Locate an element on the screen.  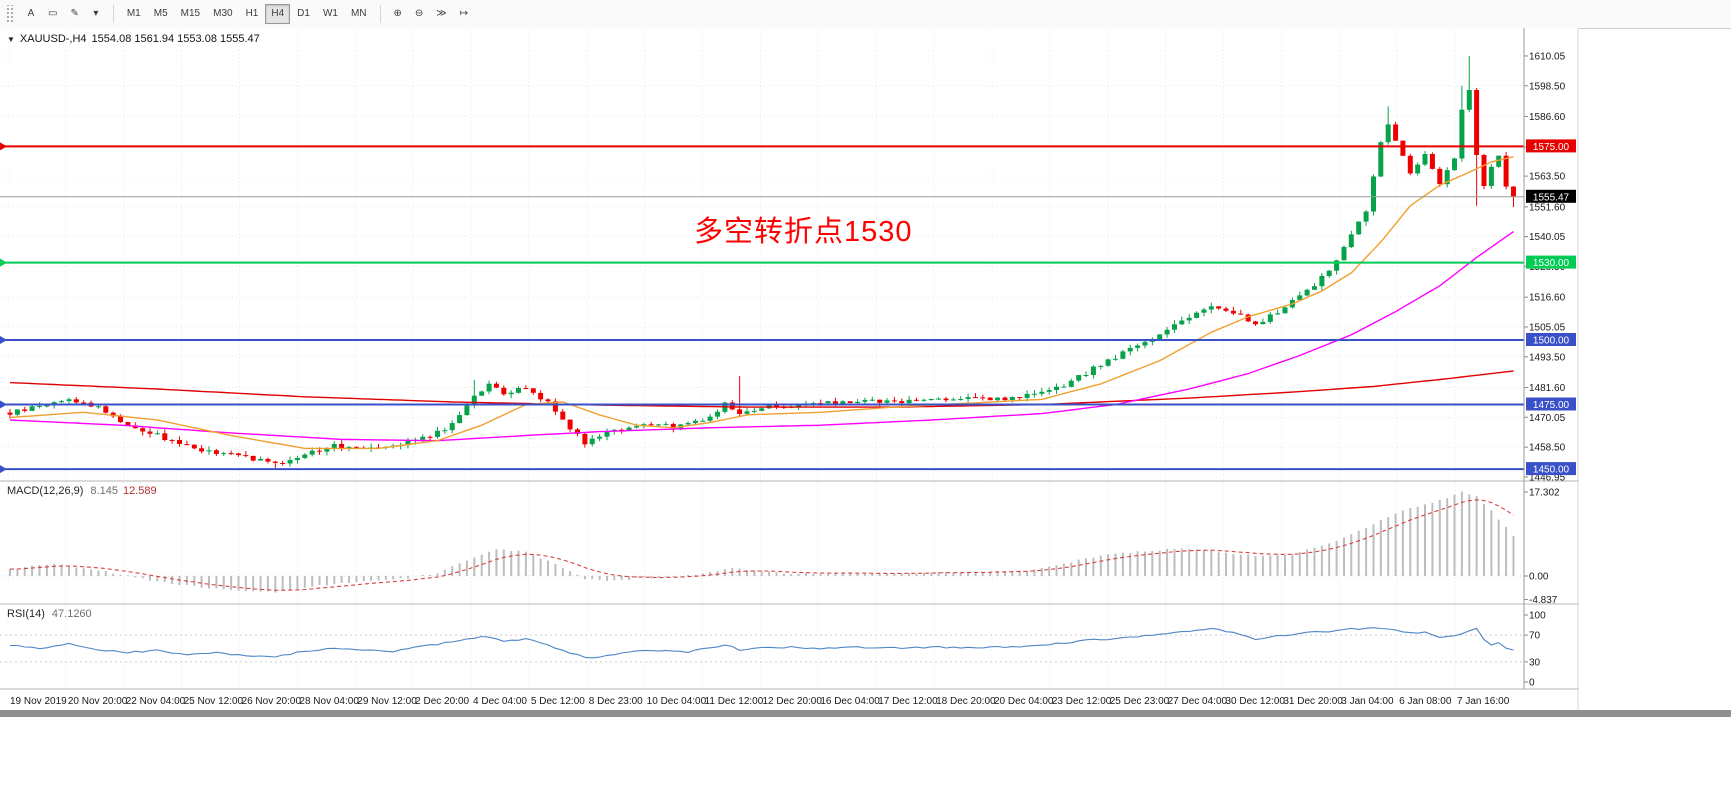
zoom-out-tool-button: ⊖ is located at coordinates (419, 14).